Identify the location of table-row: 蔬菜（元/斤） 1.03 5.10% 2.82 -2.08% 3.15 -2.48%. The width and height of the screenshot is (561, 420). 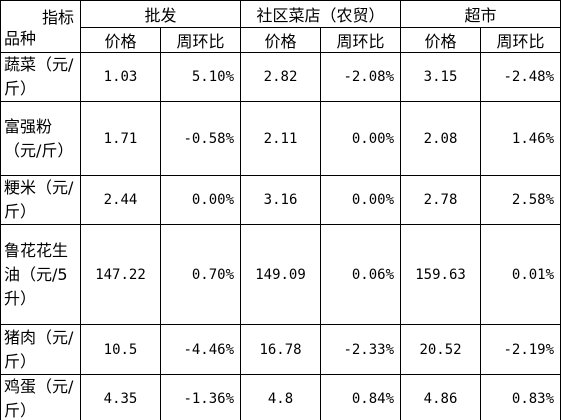
(280, 77).